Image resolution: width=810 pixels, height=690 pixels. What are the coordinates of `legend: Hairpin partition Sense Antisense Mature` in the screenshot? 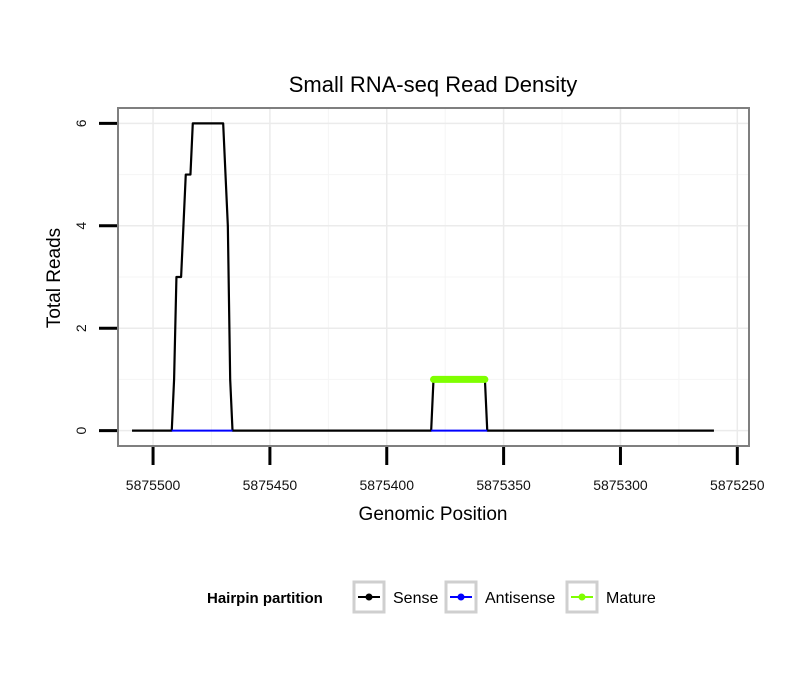 It's located at (431, 597).